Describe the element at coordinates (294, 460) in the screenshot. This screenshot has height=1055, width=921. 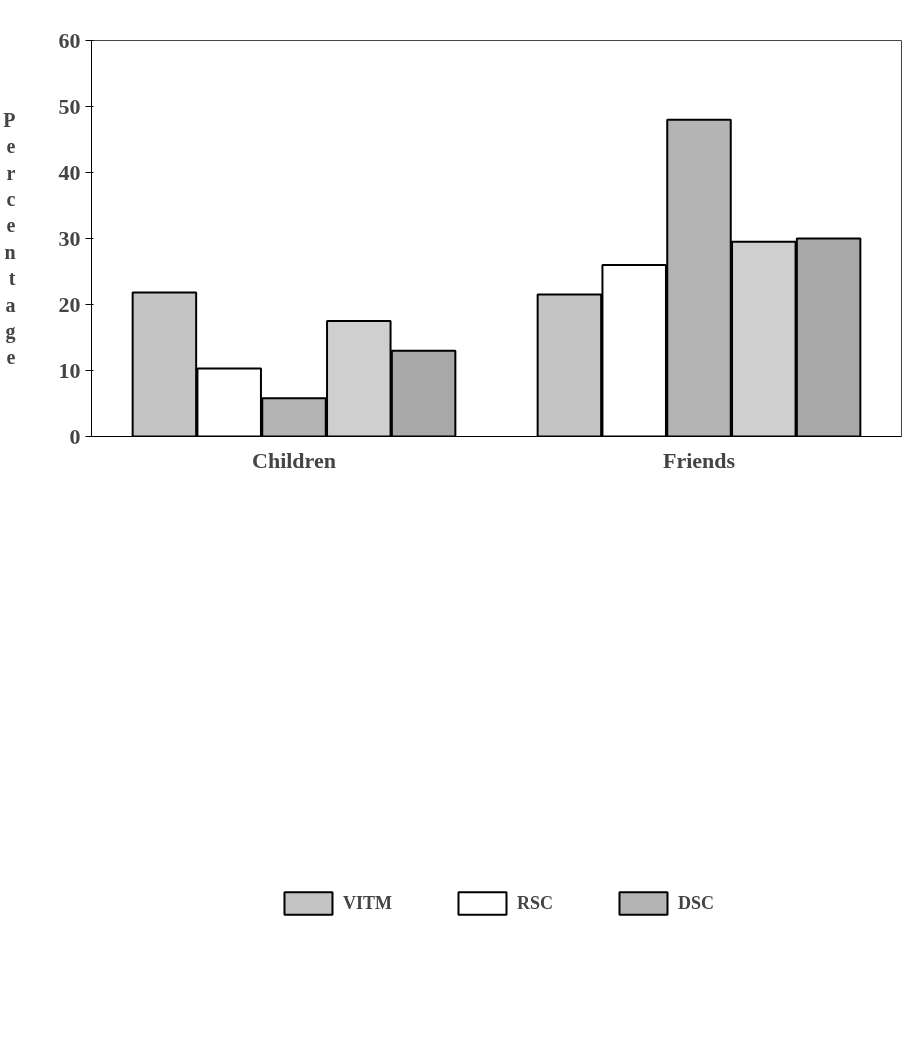
I see `x-tick-label: Children` at that location.